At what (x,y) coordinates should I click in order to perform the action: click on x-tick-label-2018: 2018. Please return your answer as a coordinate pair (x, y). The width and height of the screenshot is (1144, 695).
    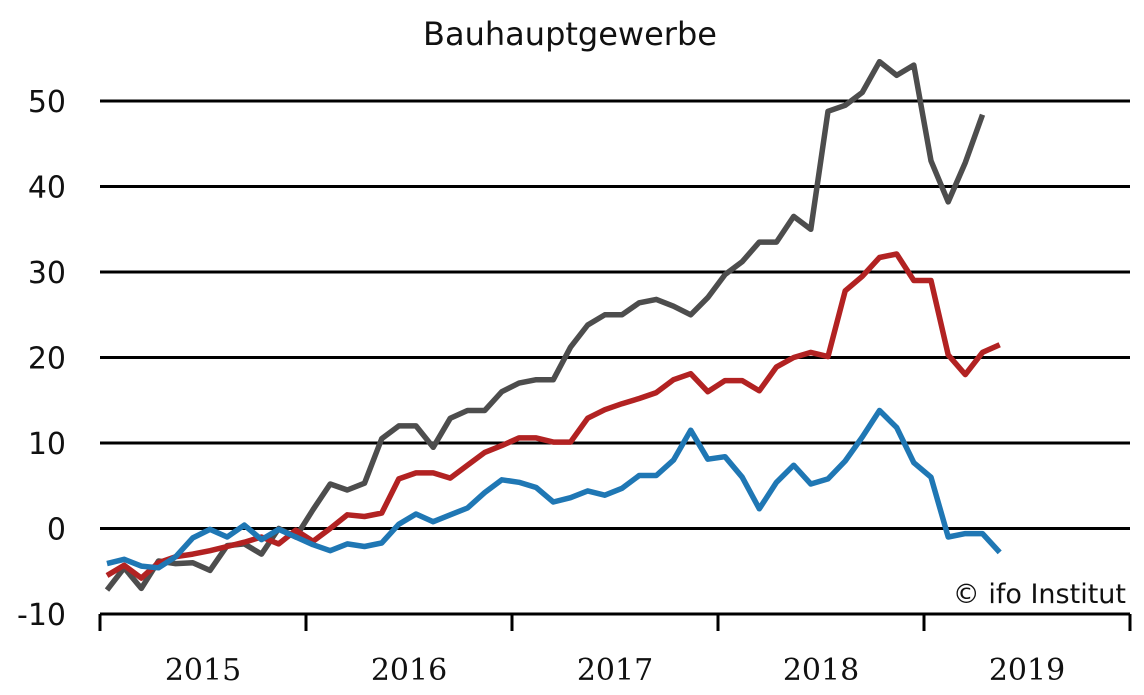
    Looking at the image, I should click on (821, 670).